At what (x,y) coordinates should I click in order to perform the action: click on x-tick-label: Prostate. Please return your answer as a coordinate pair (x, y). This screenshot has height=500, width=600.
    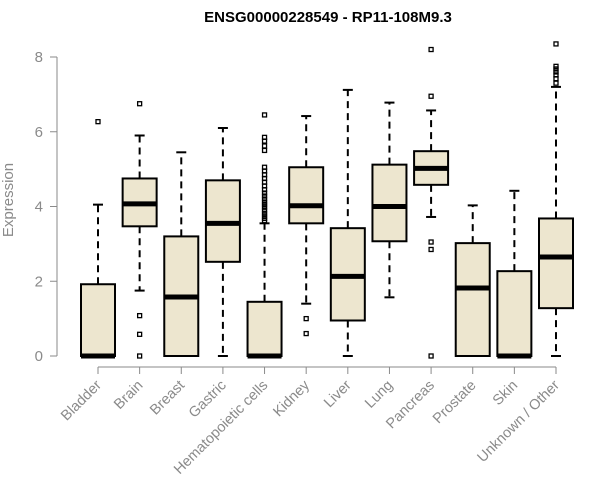
    Looking at the image, I should click on (454, 402).